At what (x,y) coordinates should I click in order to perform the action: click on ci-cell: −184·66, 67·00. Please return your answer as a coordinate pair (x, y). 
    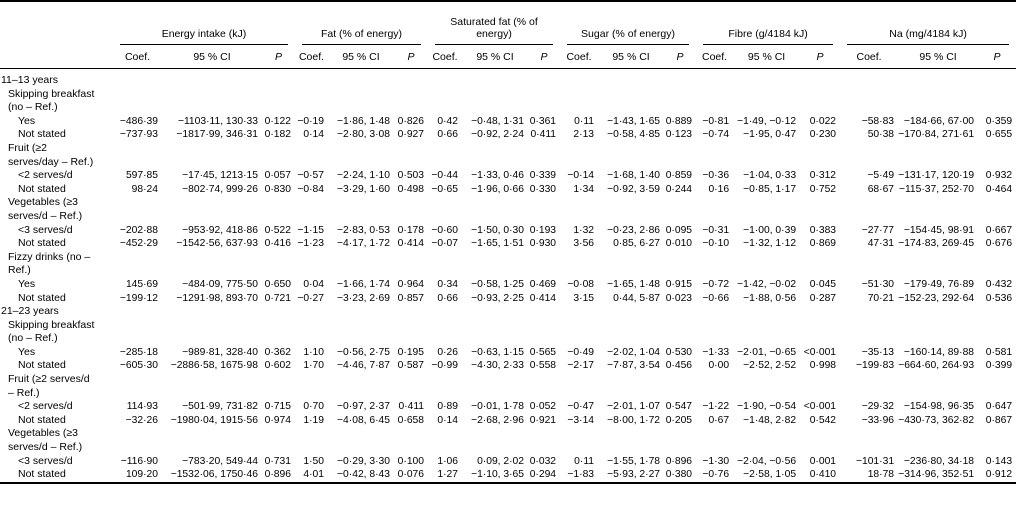
    Looking at the image, I should click on (939, 121).